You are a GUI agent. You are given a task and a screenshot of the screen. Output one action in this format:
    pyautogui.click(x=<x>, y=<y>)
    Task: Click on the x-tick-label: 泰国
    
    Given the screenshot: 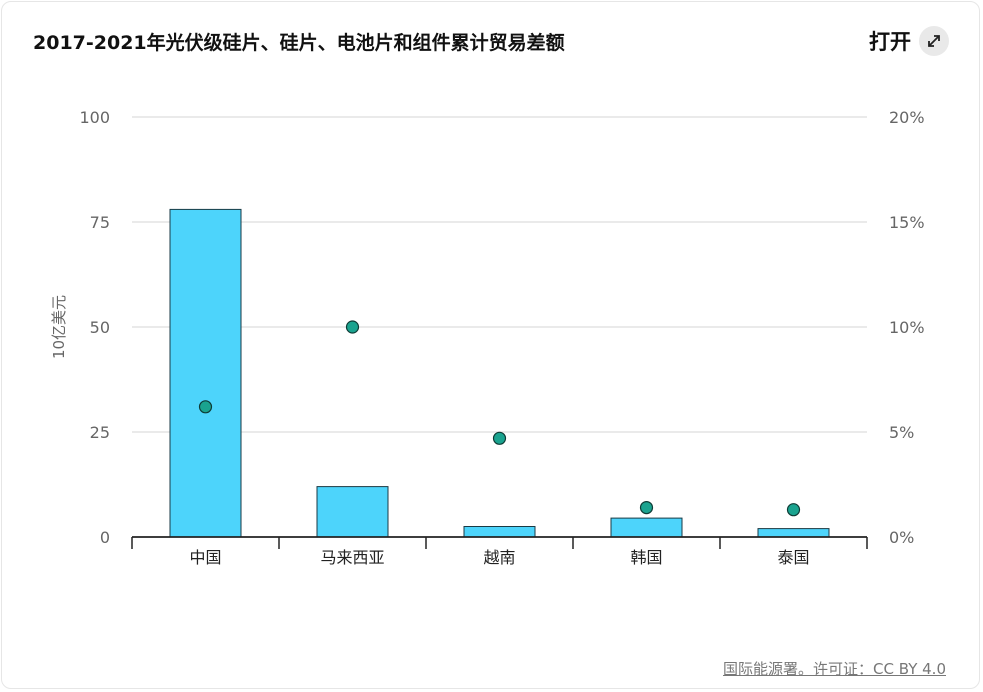 What is the action you would take?
    pyautogui.click(x=793, y=557)
    